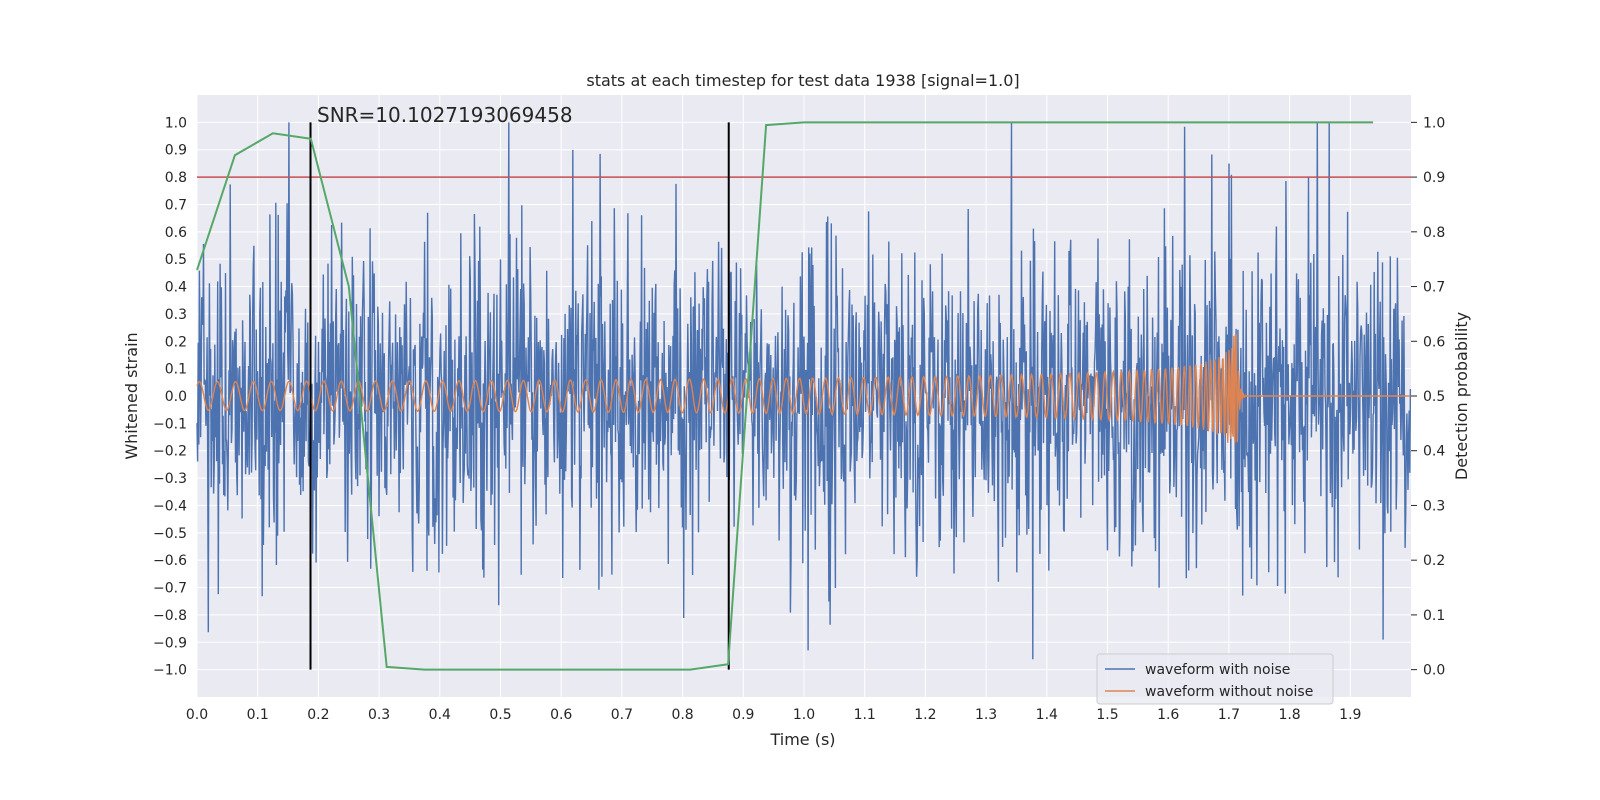  I want to click on y-left-tick-label: 0.7, so click(176, 205).